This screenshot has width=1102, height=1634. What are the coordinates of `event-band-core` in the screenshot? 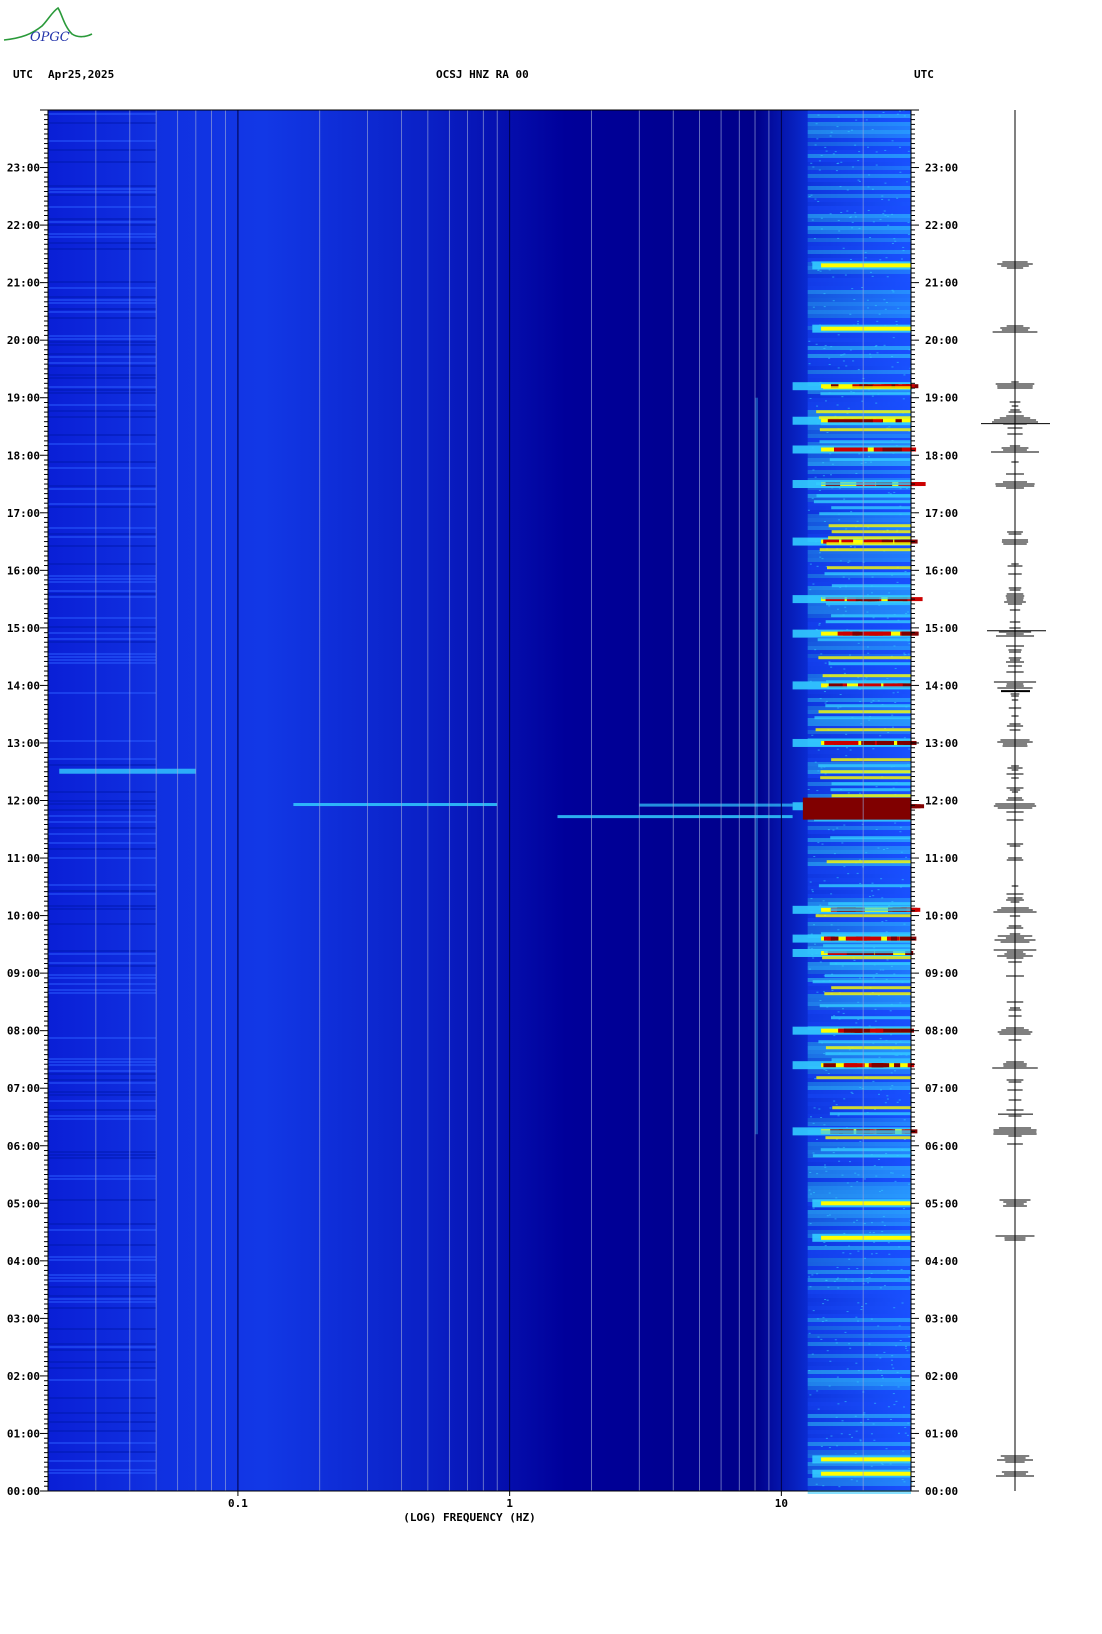 It's located at (866, 328).